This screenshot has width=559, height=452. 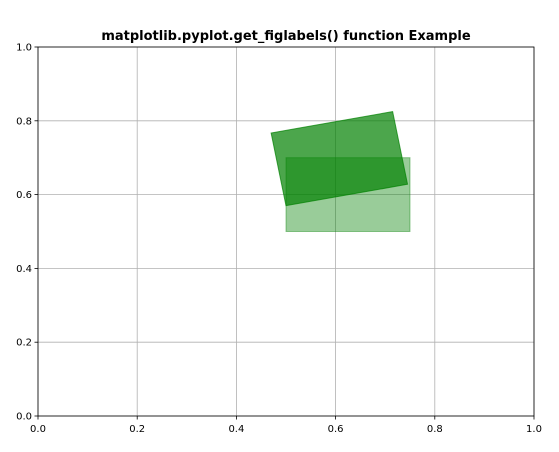 What do you see at coordinates (236, 429) in the screenshot?
I see `x-tick-label-2: 0.4` at bounding box center [236, 429].